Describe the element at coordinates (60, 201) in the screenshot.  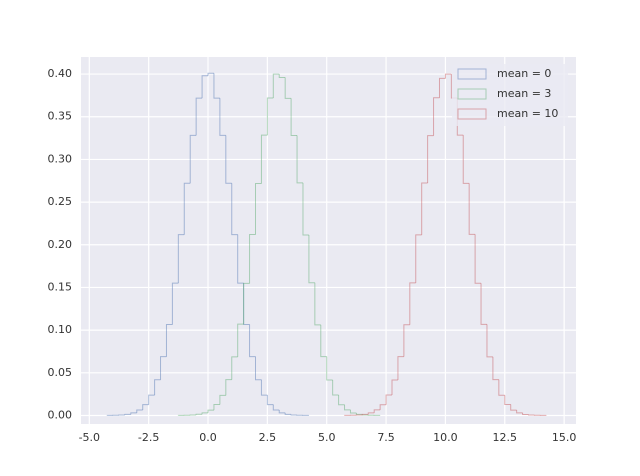
I see `y-tick-label: 0.25` at that location.